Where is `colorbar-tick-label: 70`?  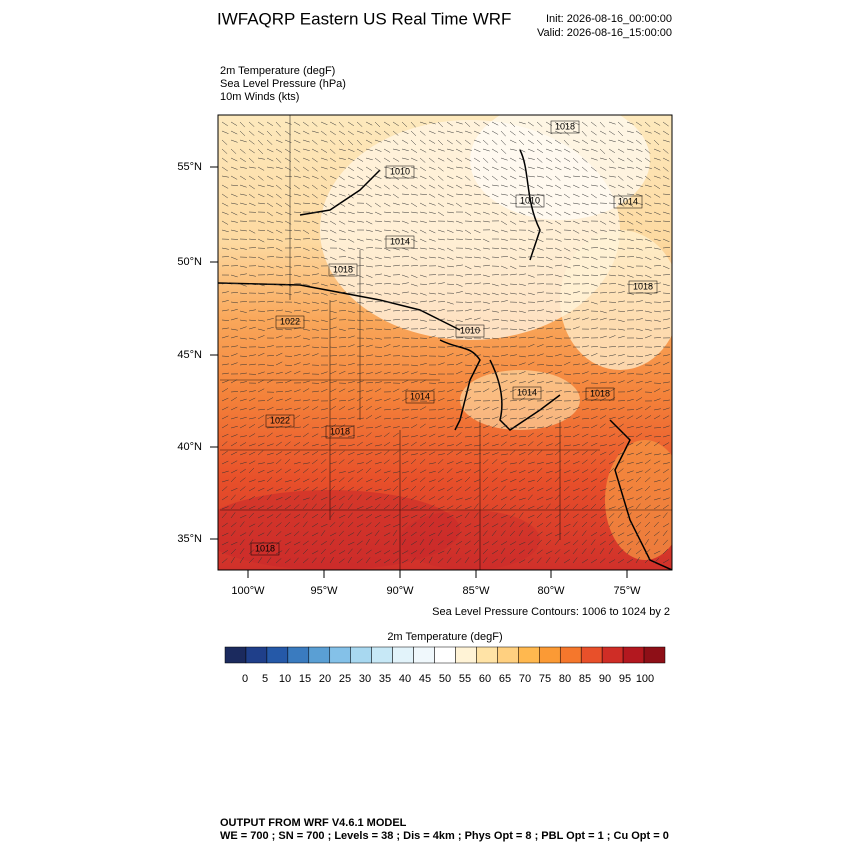
colorbar-tick-label: 70 is located at coordinates (525, 679).